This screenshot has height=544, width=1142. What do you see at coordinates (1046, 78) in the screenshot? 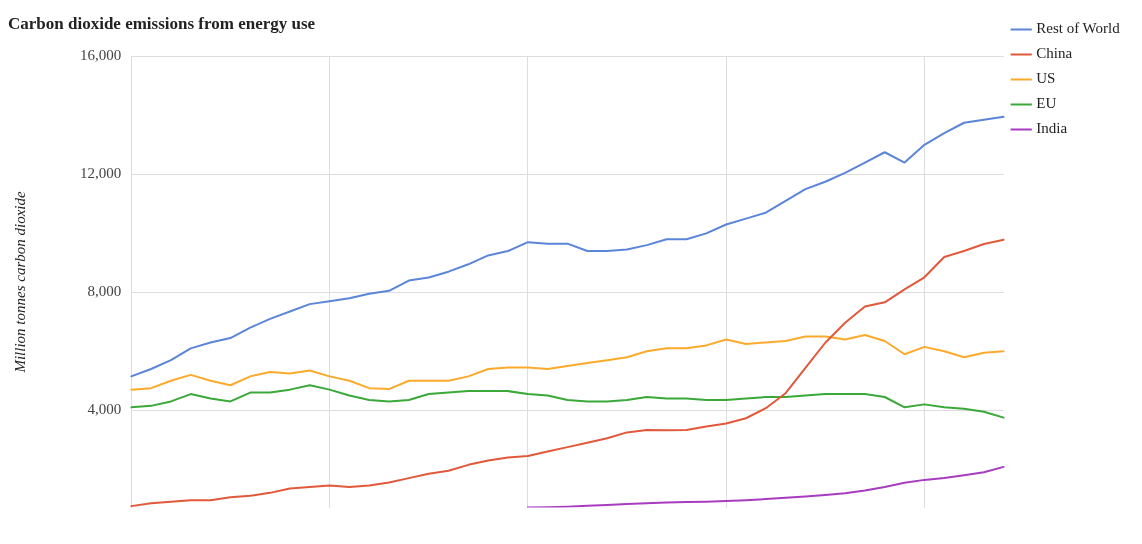
I see `legend-label: US` at bounding box center [1046, 78].